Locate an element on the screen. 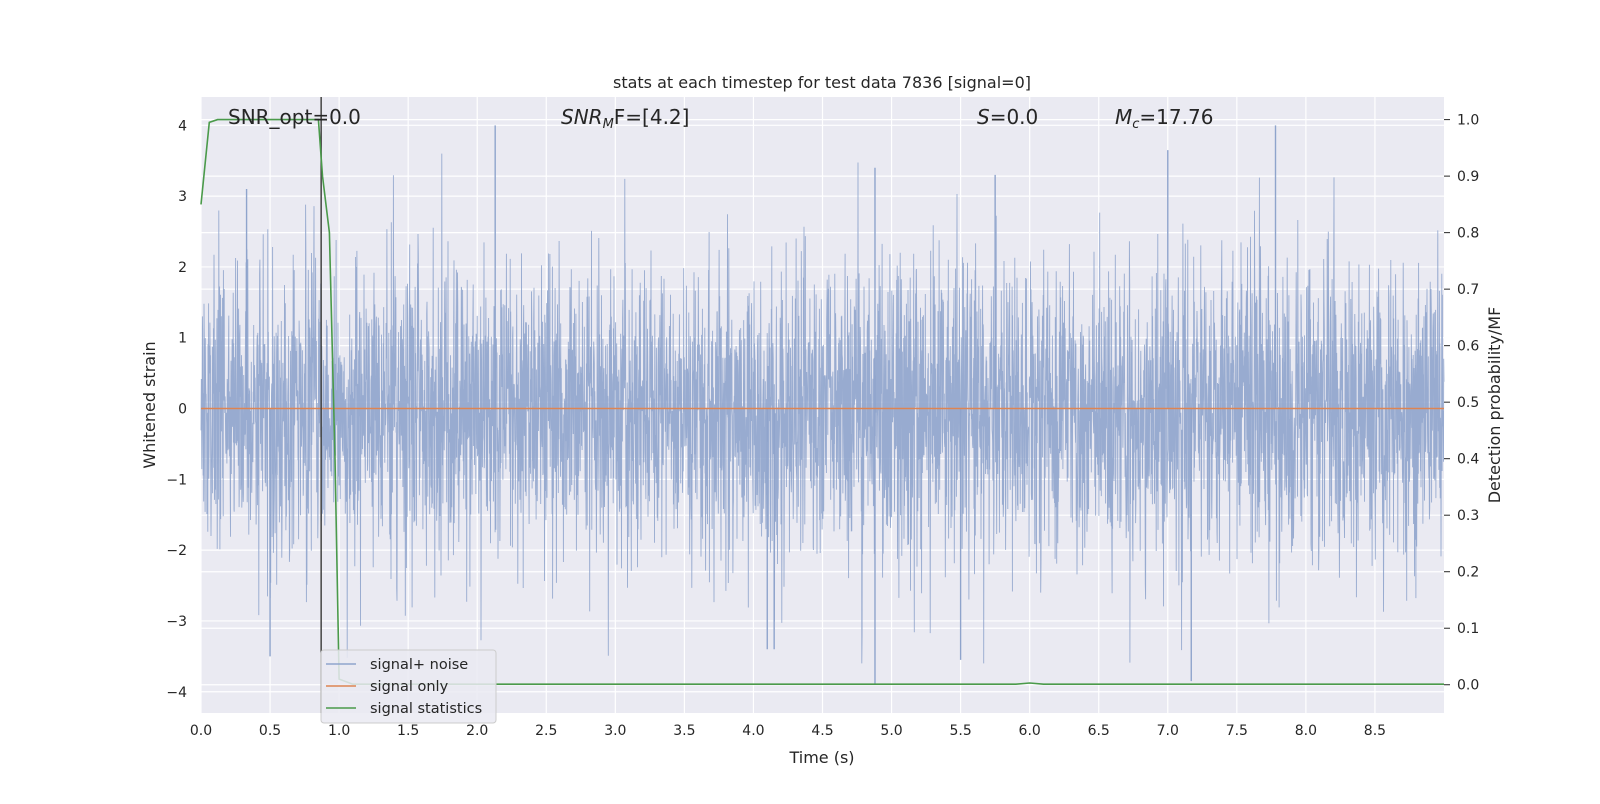 The height and width of the screenshot is (804, 1600). legend-label-signal-statistics: signal statistics is located at coordinates (426, 709).